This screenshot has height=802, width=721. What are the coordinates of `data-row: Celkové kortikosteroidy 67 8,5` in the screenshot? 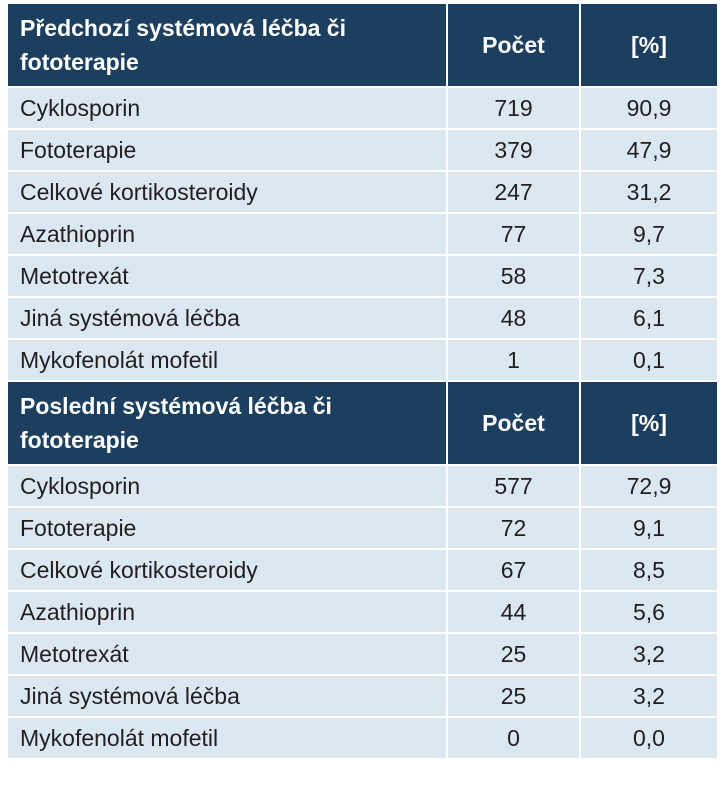 It's located at (362, 570).